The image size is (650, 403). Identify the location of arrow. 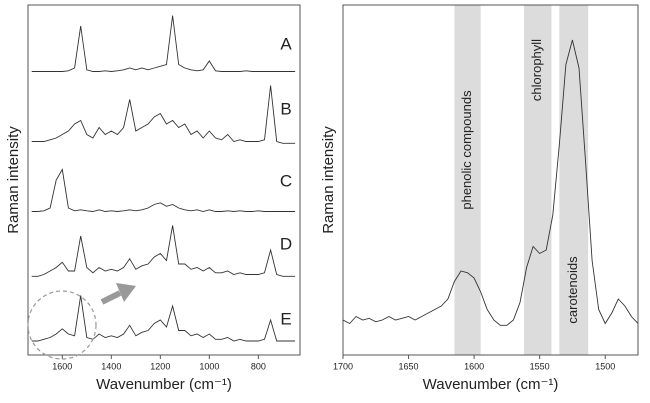
(118, 294).